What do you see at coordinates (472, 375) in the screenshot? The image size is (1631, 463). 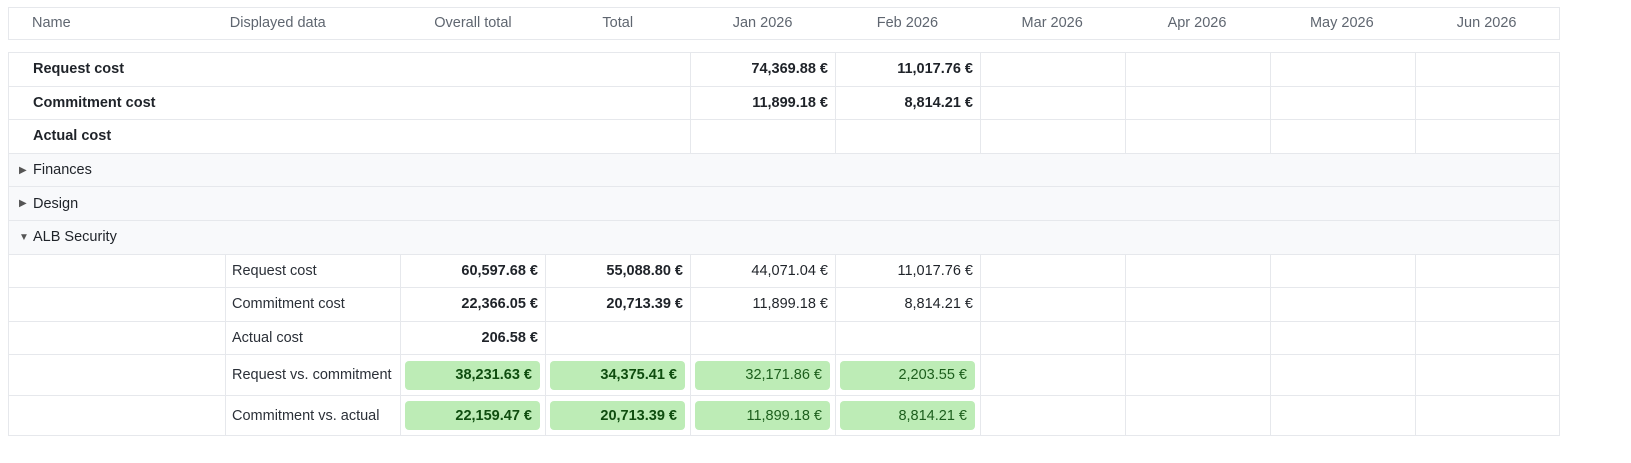 I see `cell-overall-total: 38,231.63 €` at bounding box center [472, 375].